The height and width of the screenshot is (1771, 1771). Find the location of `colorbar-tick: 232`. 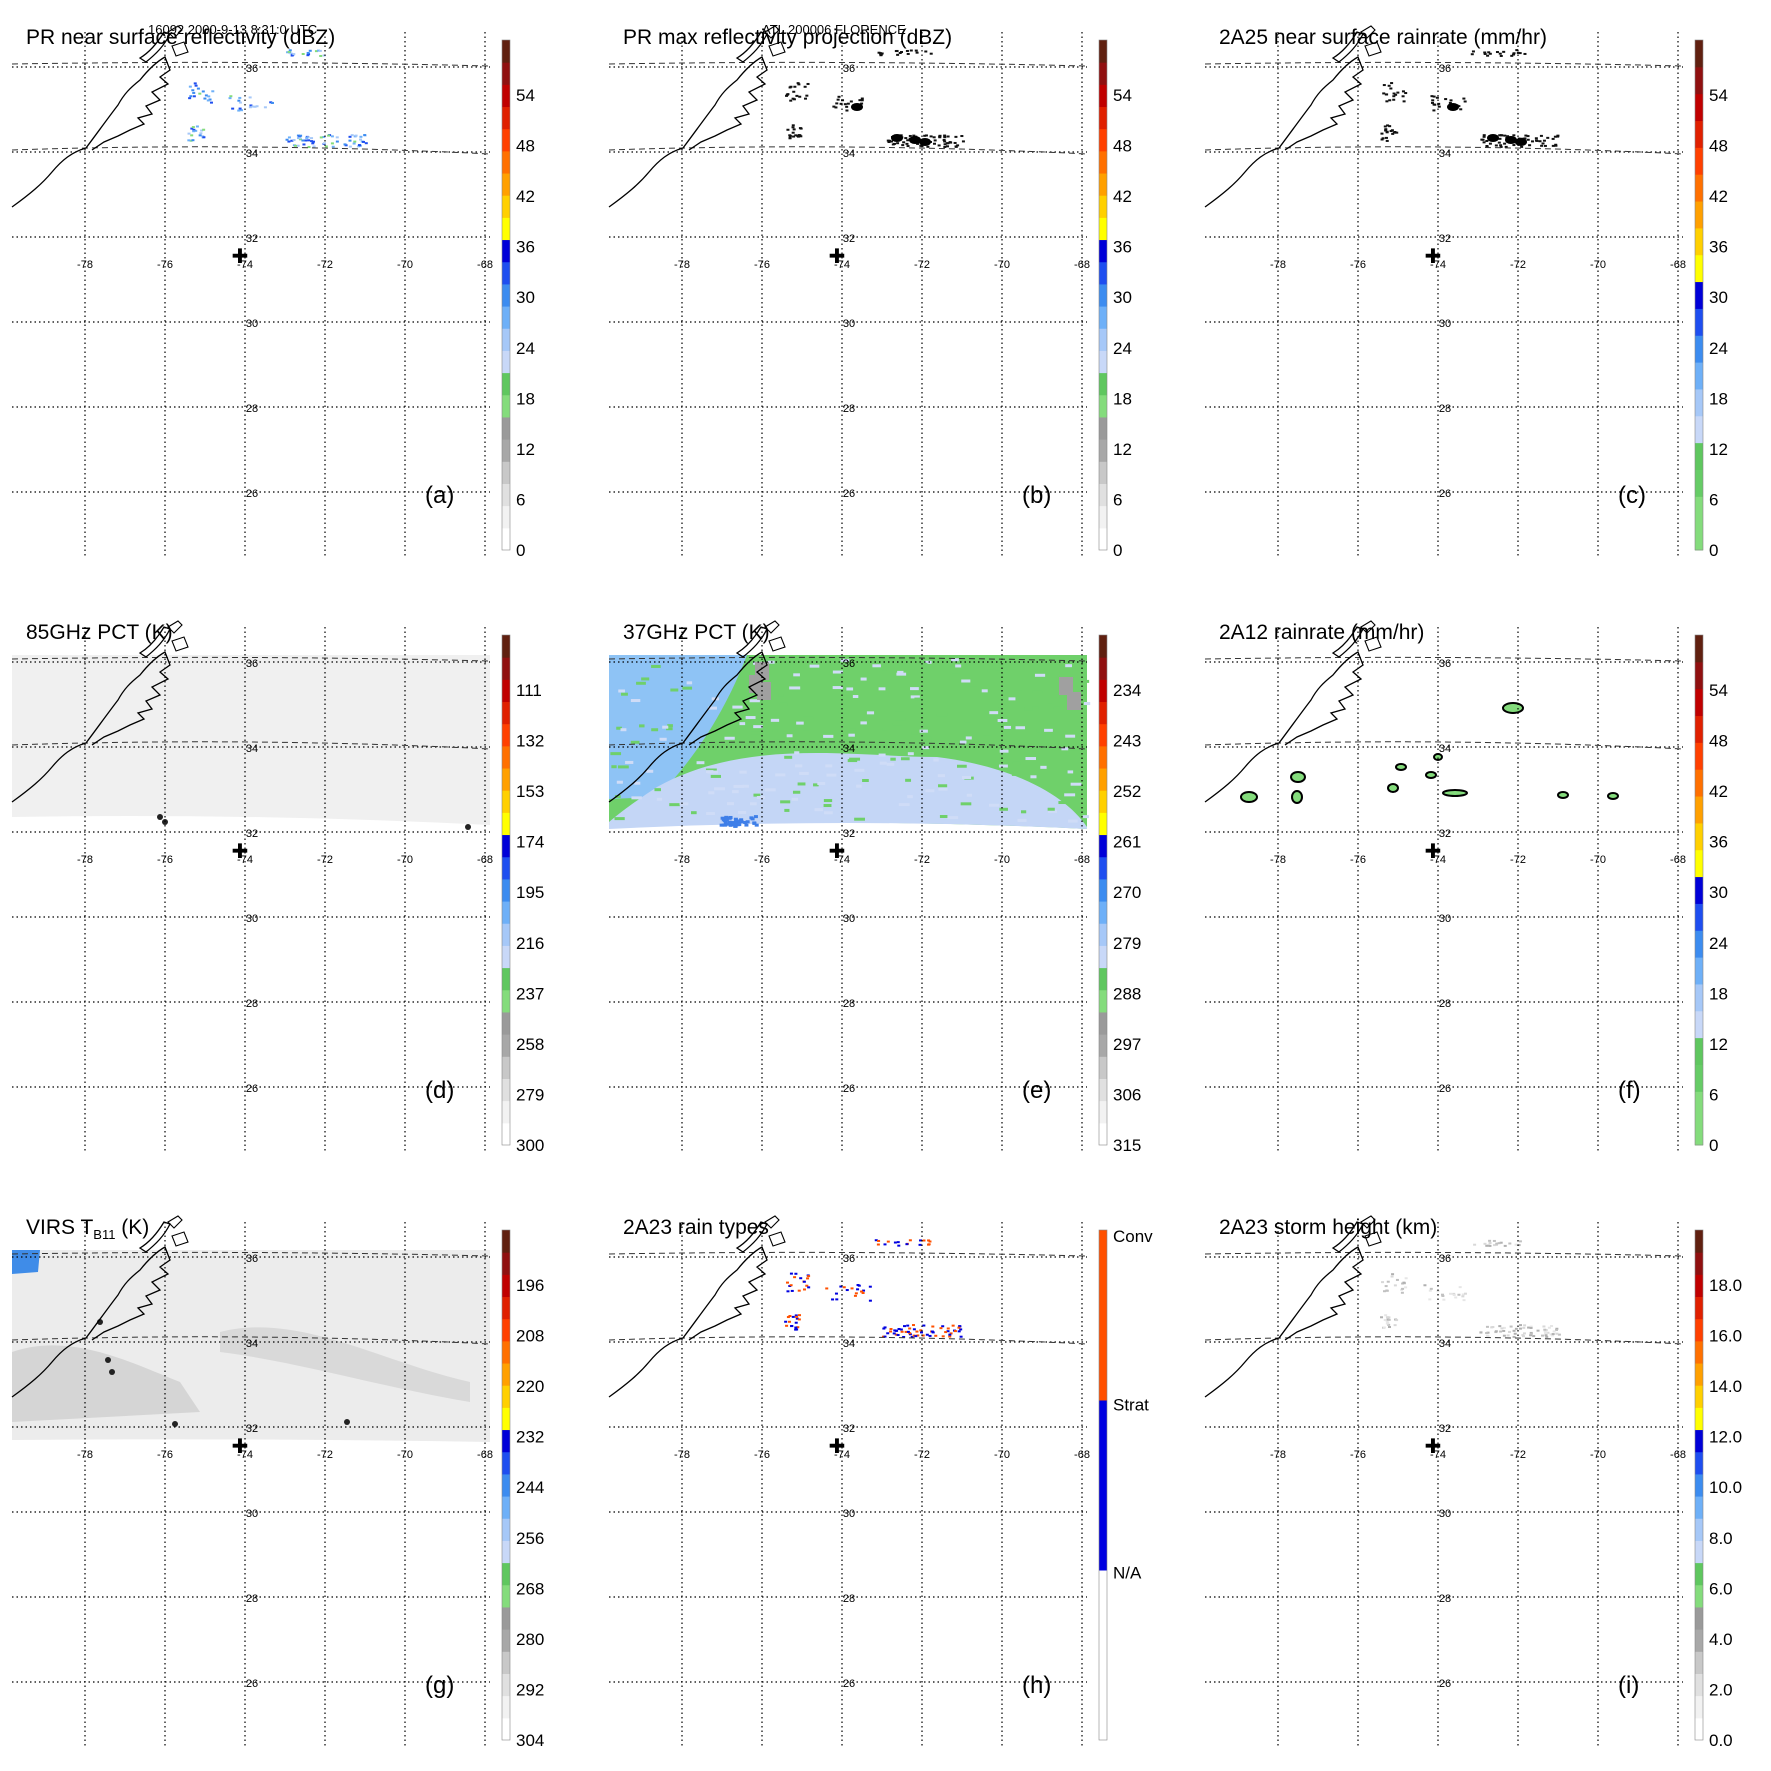

colorbar-tick: 232 is located at coordinates (530, 1437).